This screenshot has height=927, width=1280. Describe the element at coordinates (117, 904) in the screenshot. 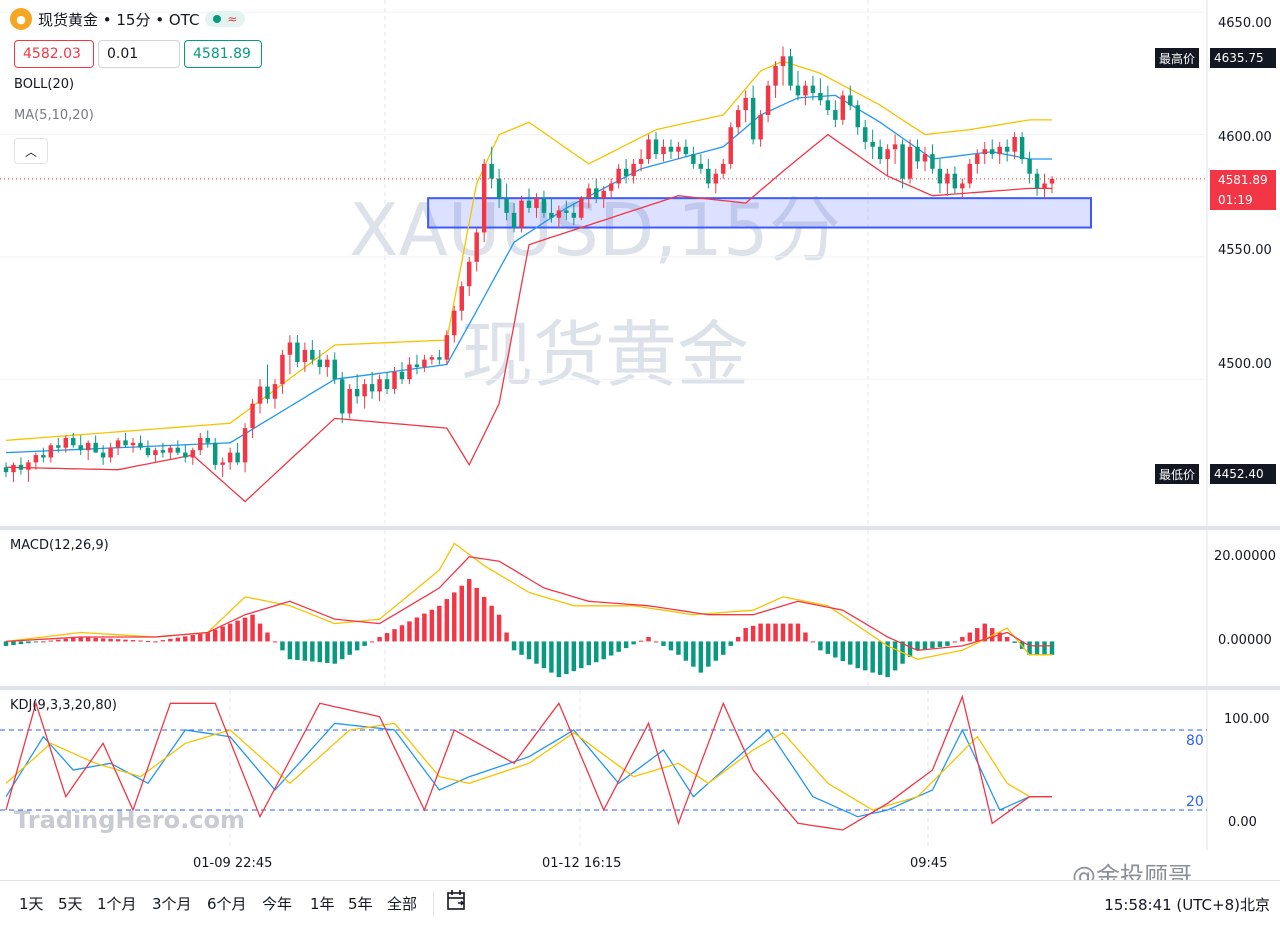

I see `range-1m-button: 1个月` at that location.